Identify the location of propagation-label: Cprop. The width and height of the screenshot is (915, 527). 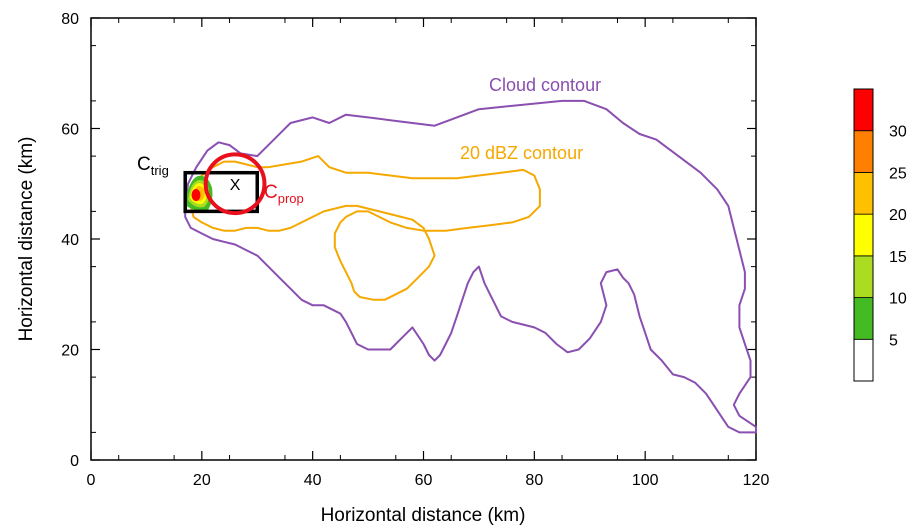
(284, 194).